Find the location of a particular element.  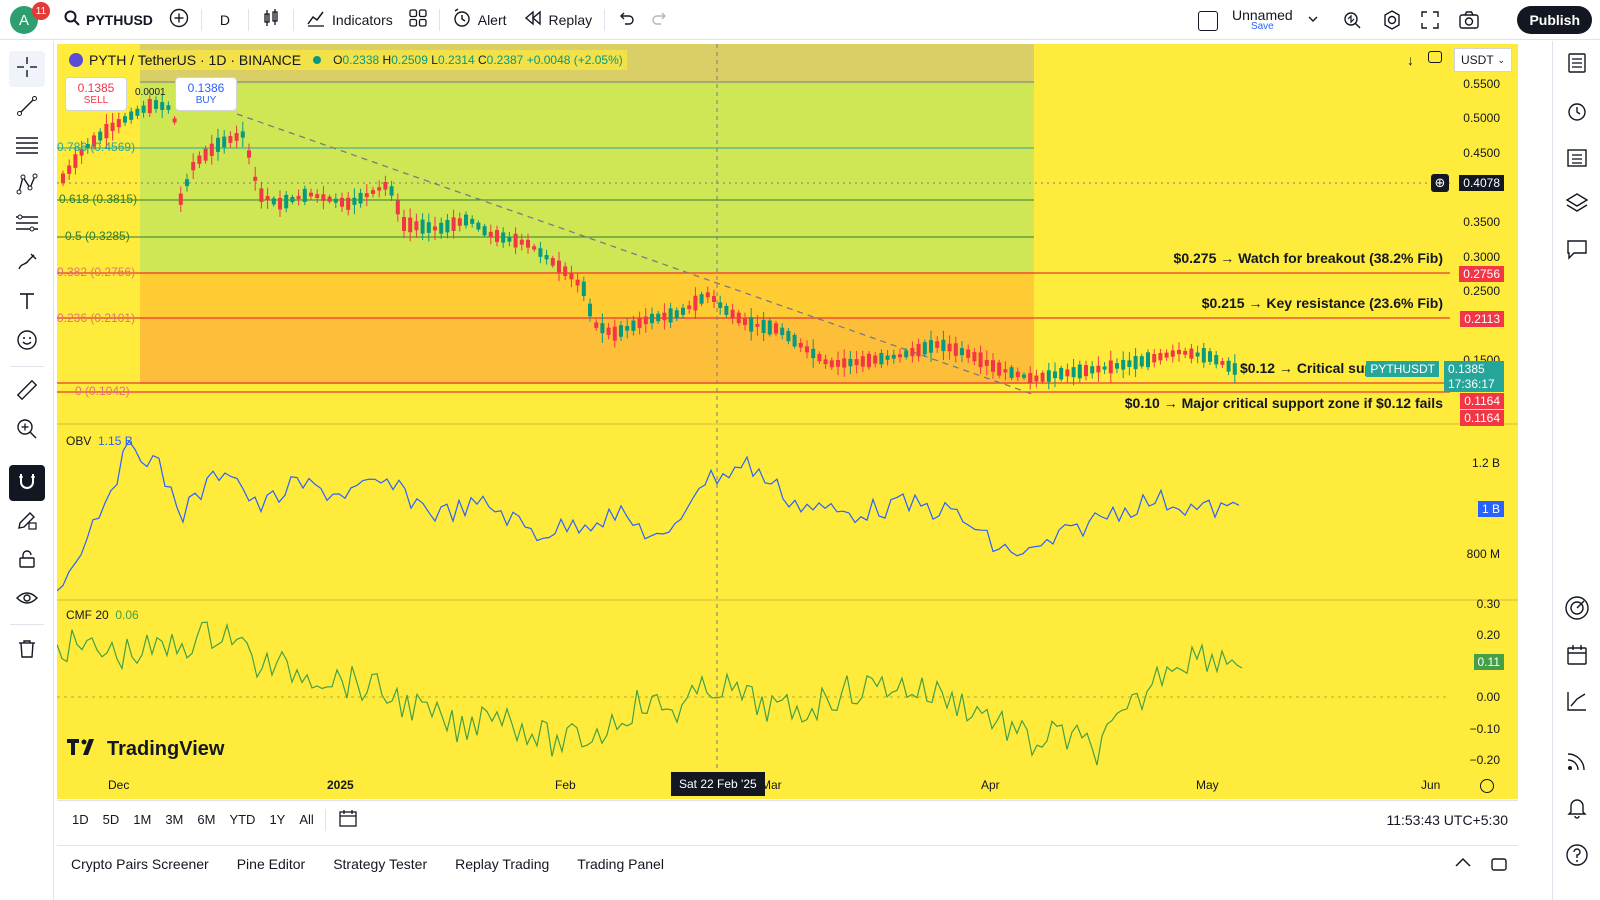

camera-icon is located at coordinates (1469, 22).